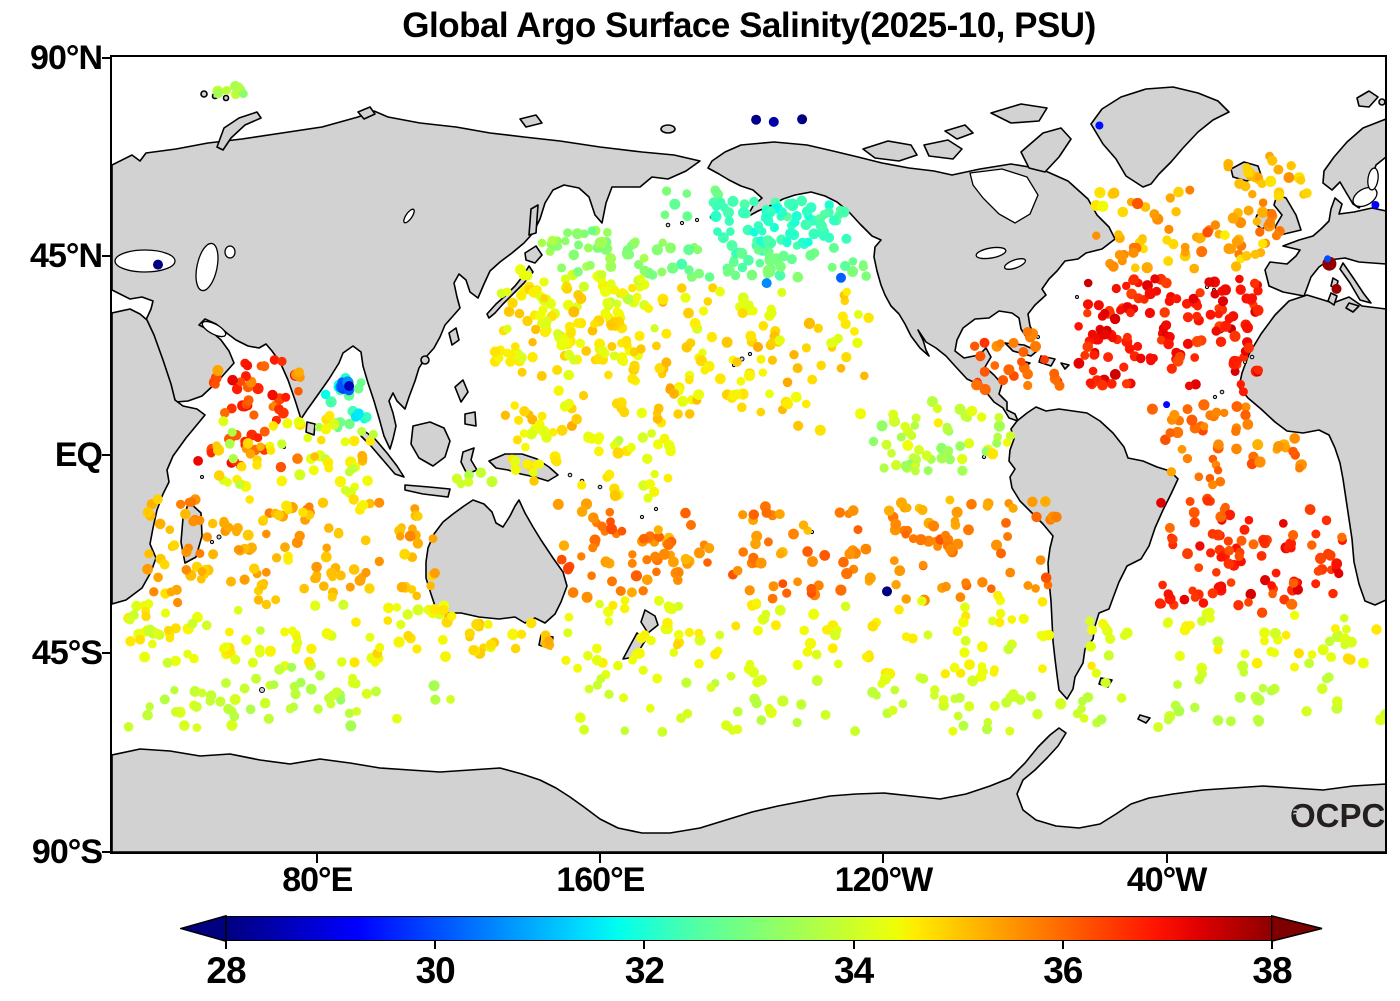 The height and width of the screenshot is (1001, 1400). Describe the element at coordinates (106, 454) in the screenshot. I see `y-tick-mark` at that location.